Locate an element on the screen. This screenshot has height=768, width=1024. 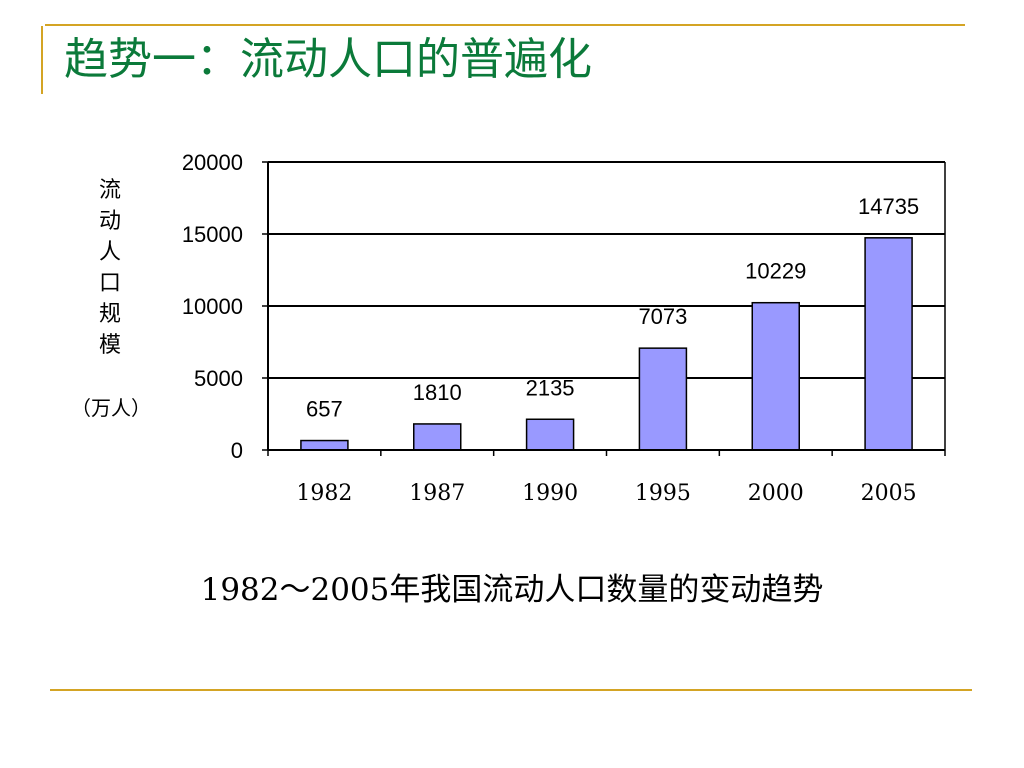
data-label: 14735 is located at coordinates (888, 206).